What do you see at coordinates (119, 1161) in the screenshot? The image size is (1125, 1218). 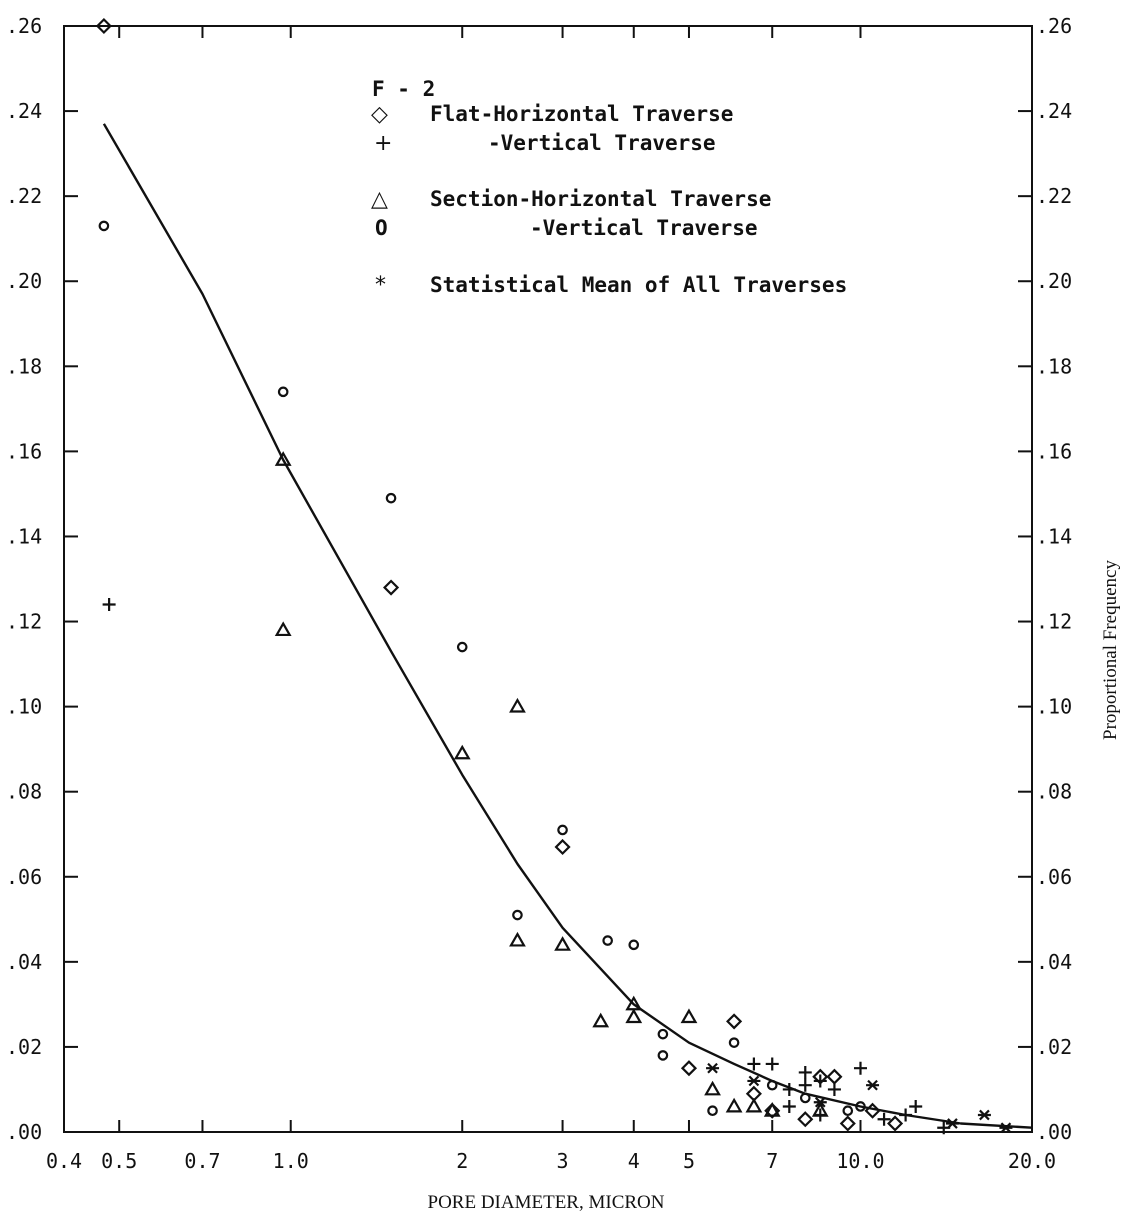 I see `x-tick-label-1: 0.5` at bounding box center [119, 1161].